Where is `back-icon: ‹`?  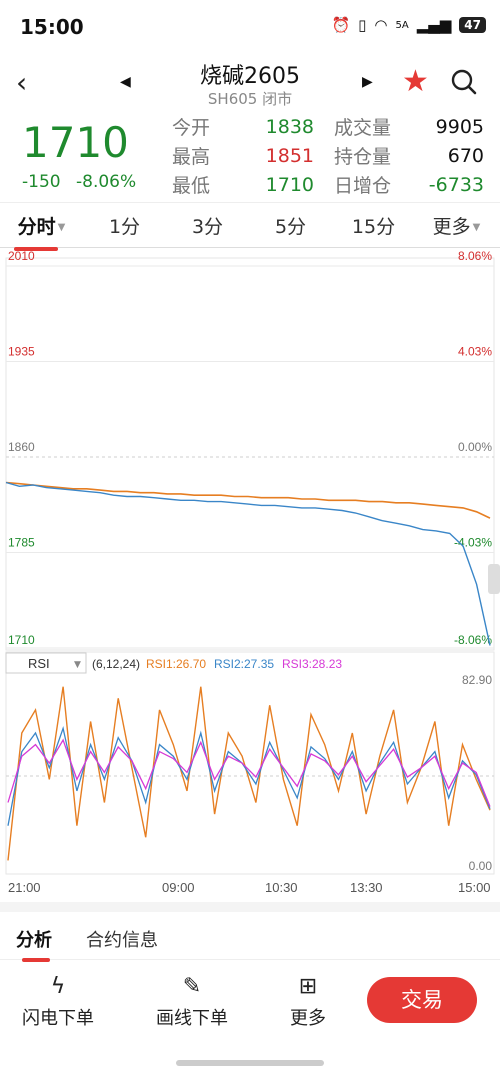
back-icon: ‹ is located at coordinates (22, 82).